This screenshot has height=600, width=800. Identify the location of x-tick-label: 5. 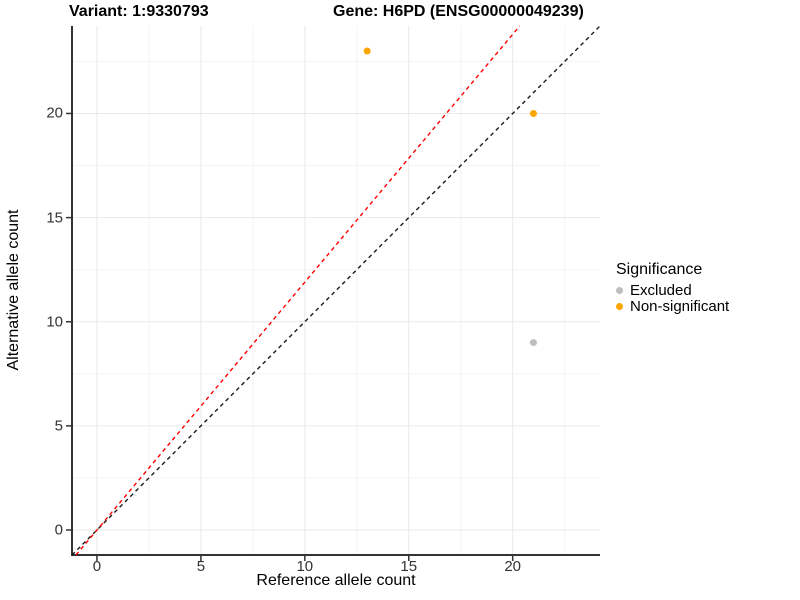
(201, 566).